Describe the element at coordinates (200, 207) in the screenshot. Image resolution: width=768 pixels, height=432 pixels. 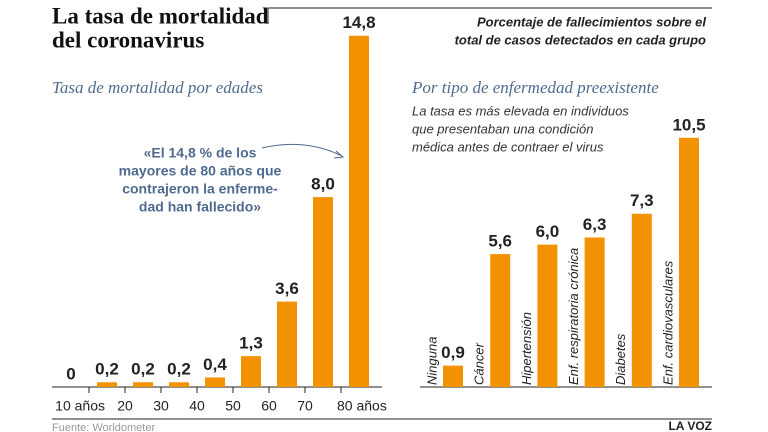
I see `annotation-line: dad han fallecido»` at that location.